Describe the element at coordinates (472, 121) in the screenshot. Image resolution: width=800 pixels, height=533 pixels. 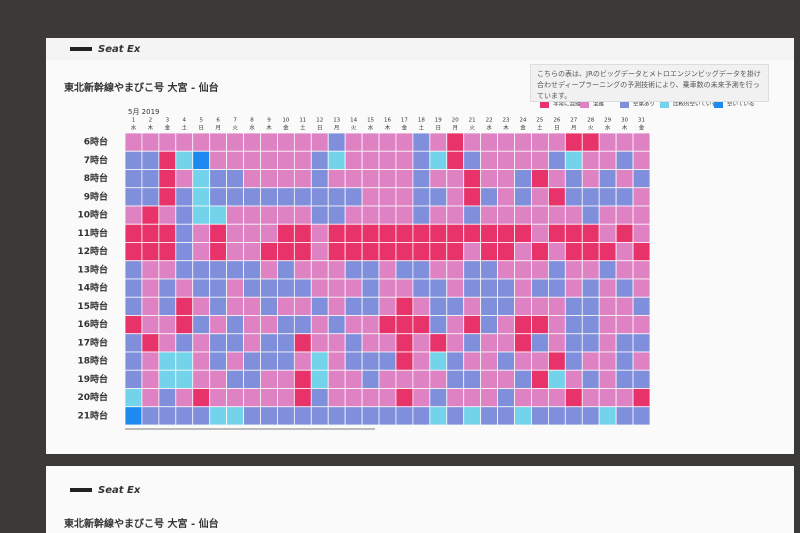
I see `day-label: 21` at that location.